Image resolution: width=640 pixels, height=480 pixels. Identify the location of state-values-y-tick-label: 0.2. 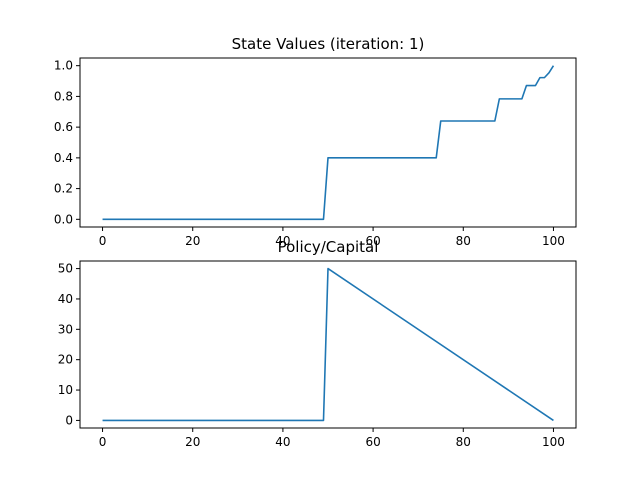
(63, 189).